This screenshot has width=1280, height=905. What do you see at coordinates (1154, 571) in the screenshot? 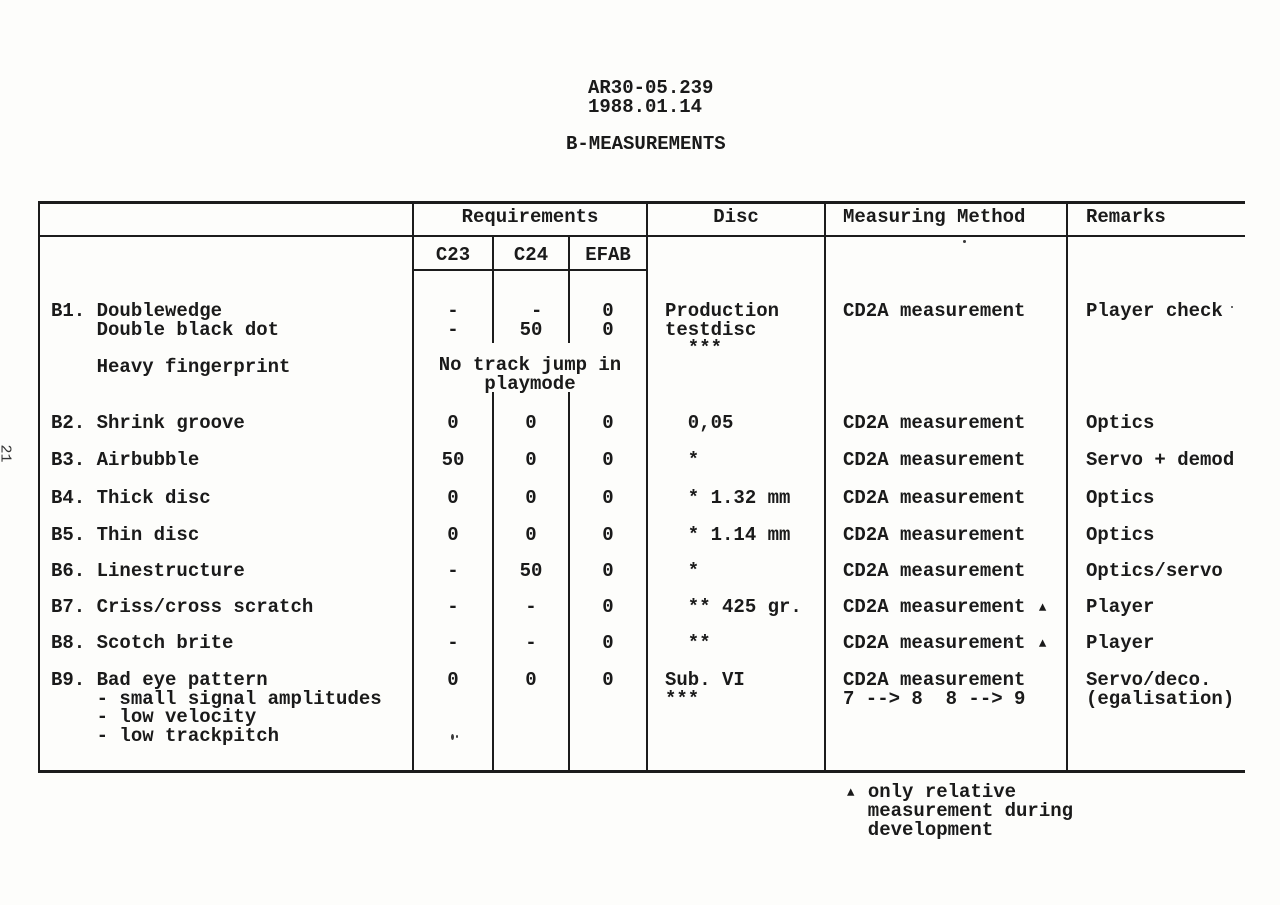
I see `cell-remarks: Optics/servo` at bounding box center [1154, 571].